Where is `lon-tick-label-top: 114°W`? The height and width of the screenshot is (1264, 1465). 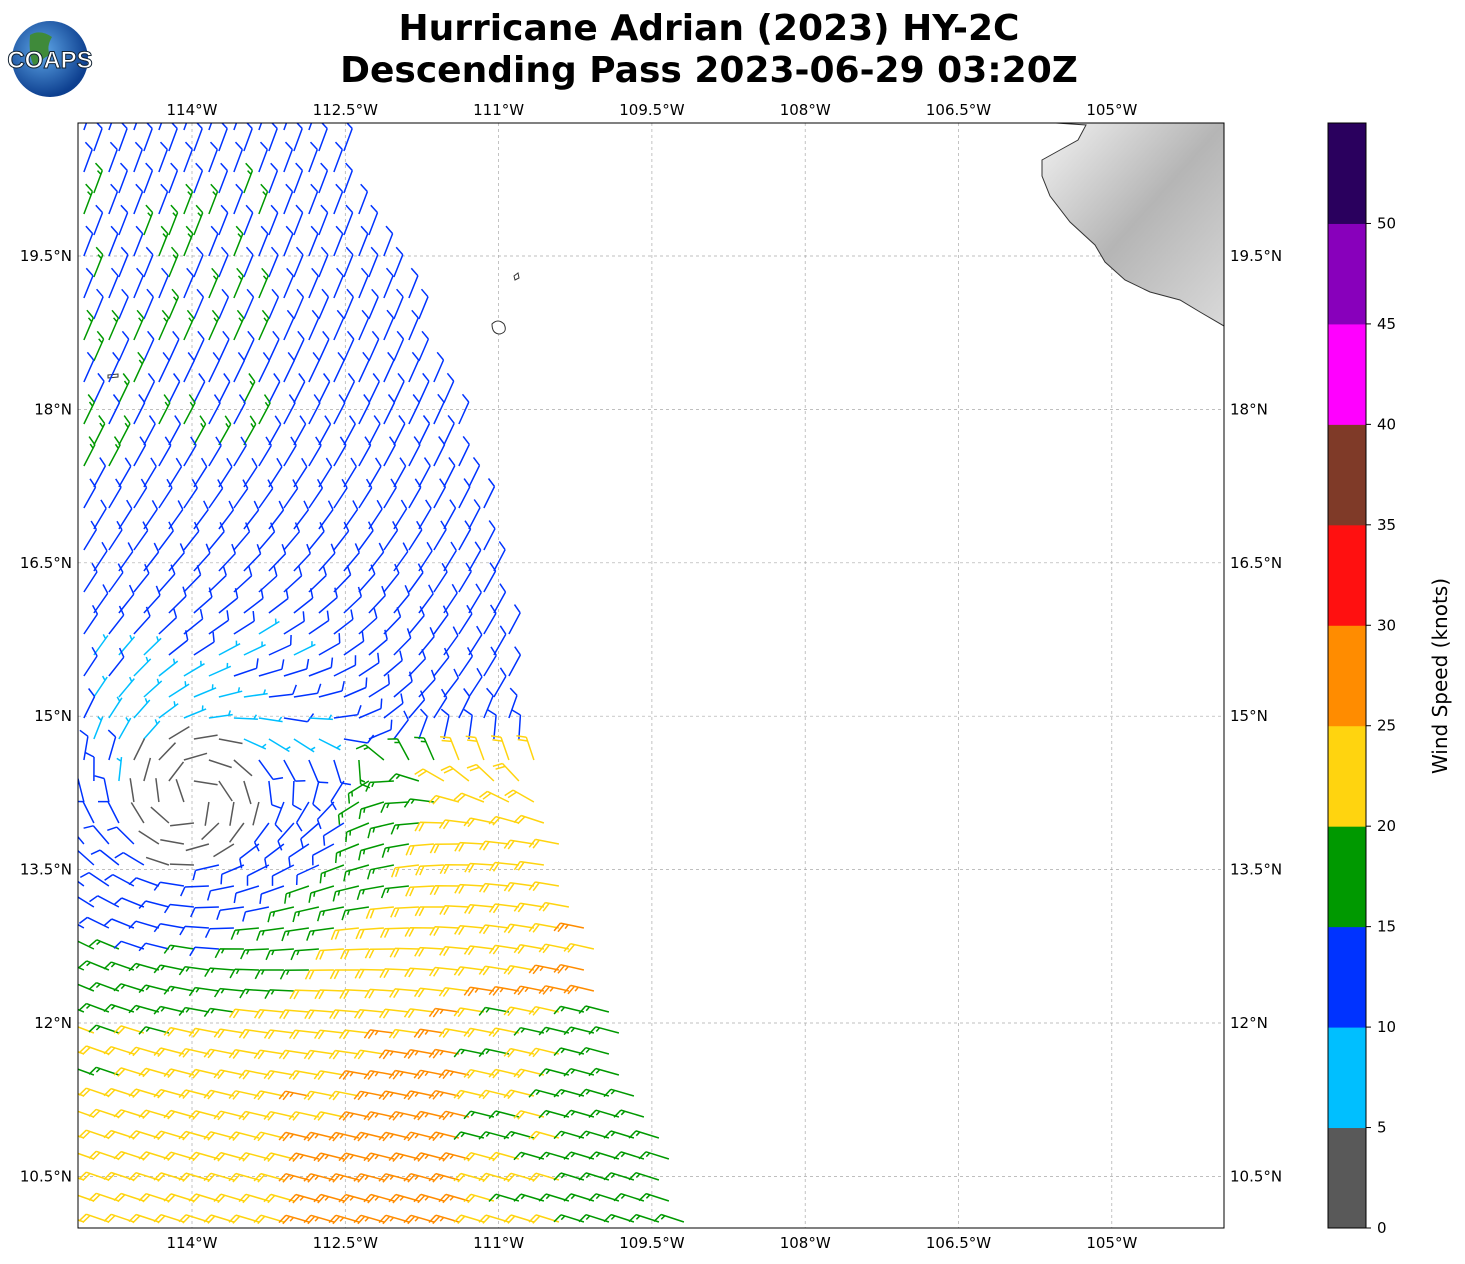 lon-tick-label-top: 114°W is located at coordinates (192, 110).